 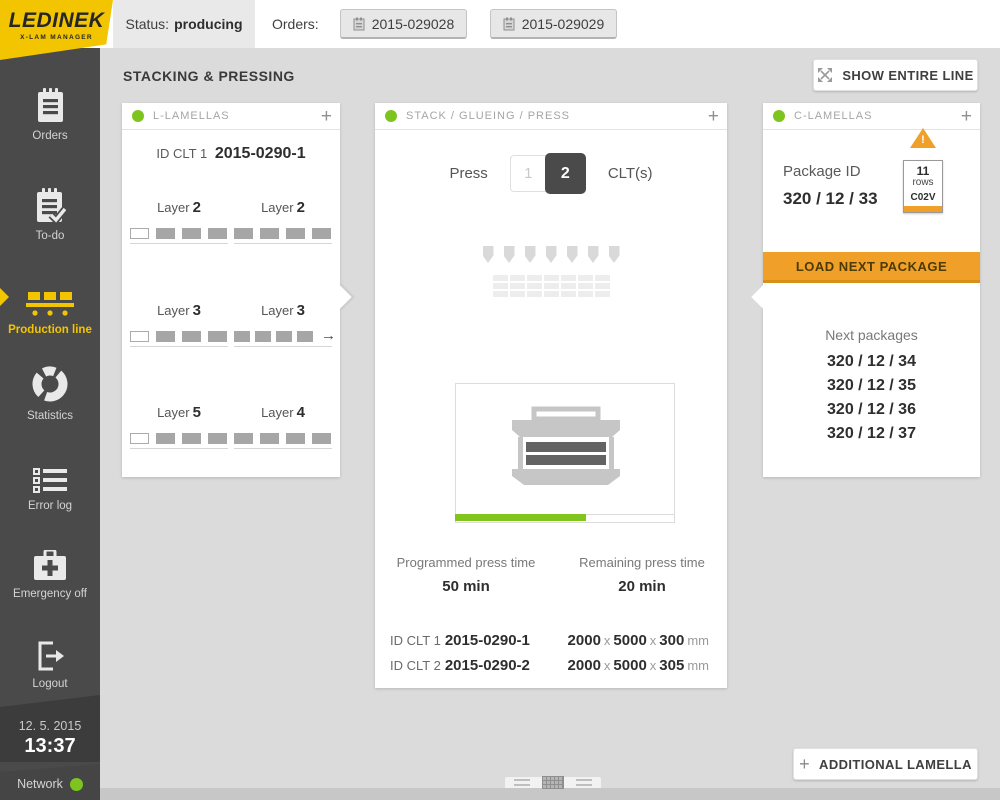 What do you see at coordinates (871, 385) in the screenshot?
I see `next-package-item: 320 / 12 / 35` at bounding box center [871, 385].